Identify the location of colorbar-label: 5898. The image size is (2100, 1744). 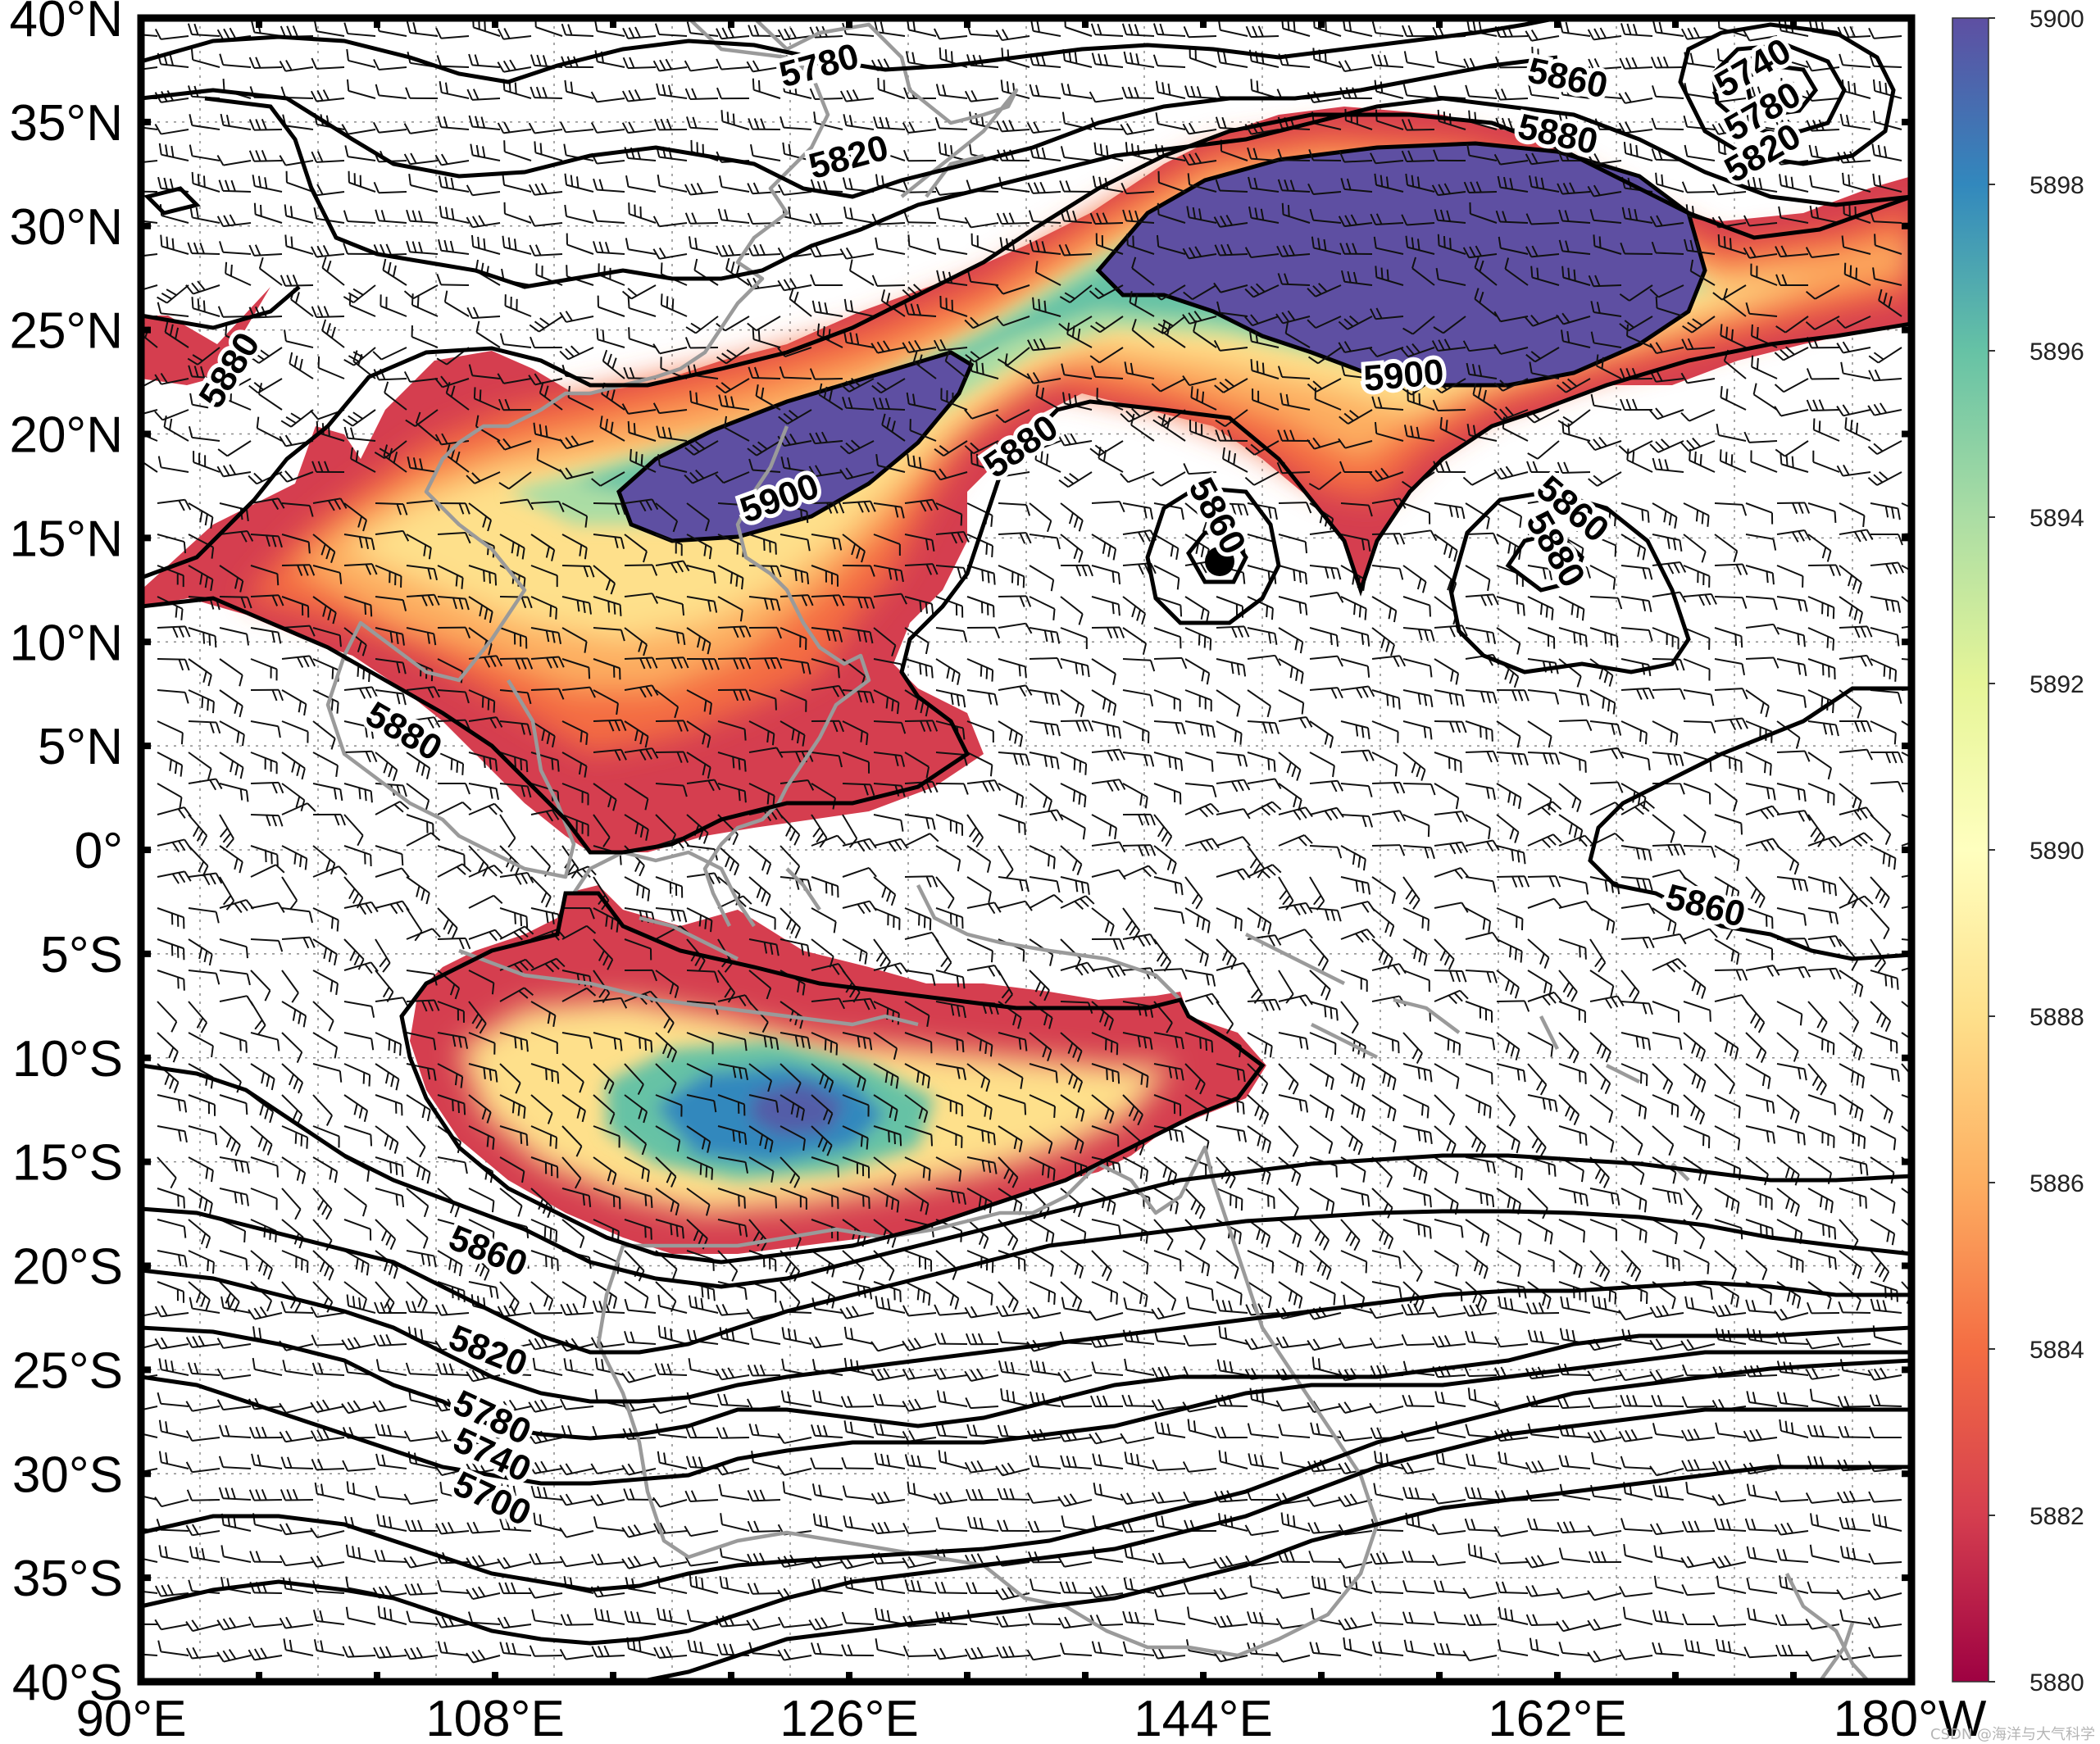
(2057, 185).